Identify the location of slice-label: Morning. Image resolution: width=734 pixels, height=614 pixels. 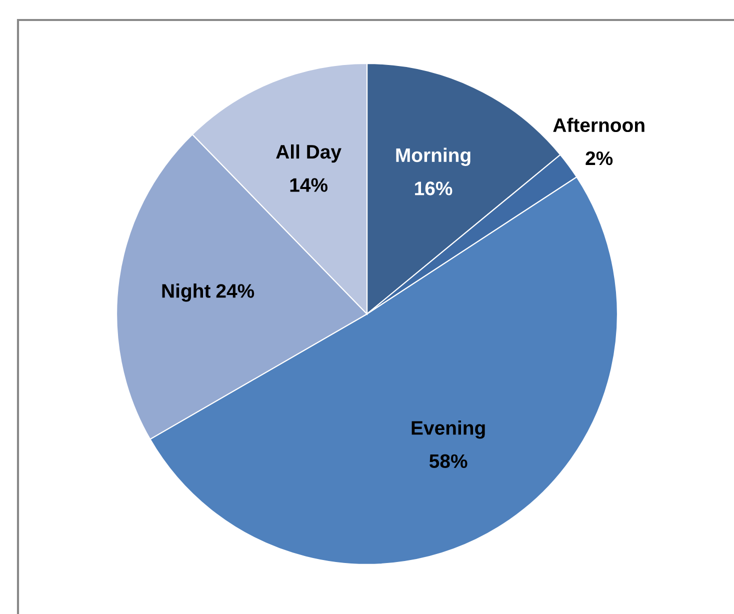
(433, 157).